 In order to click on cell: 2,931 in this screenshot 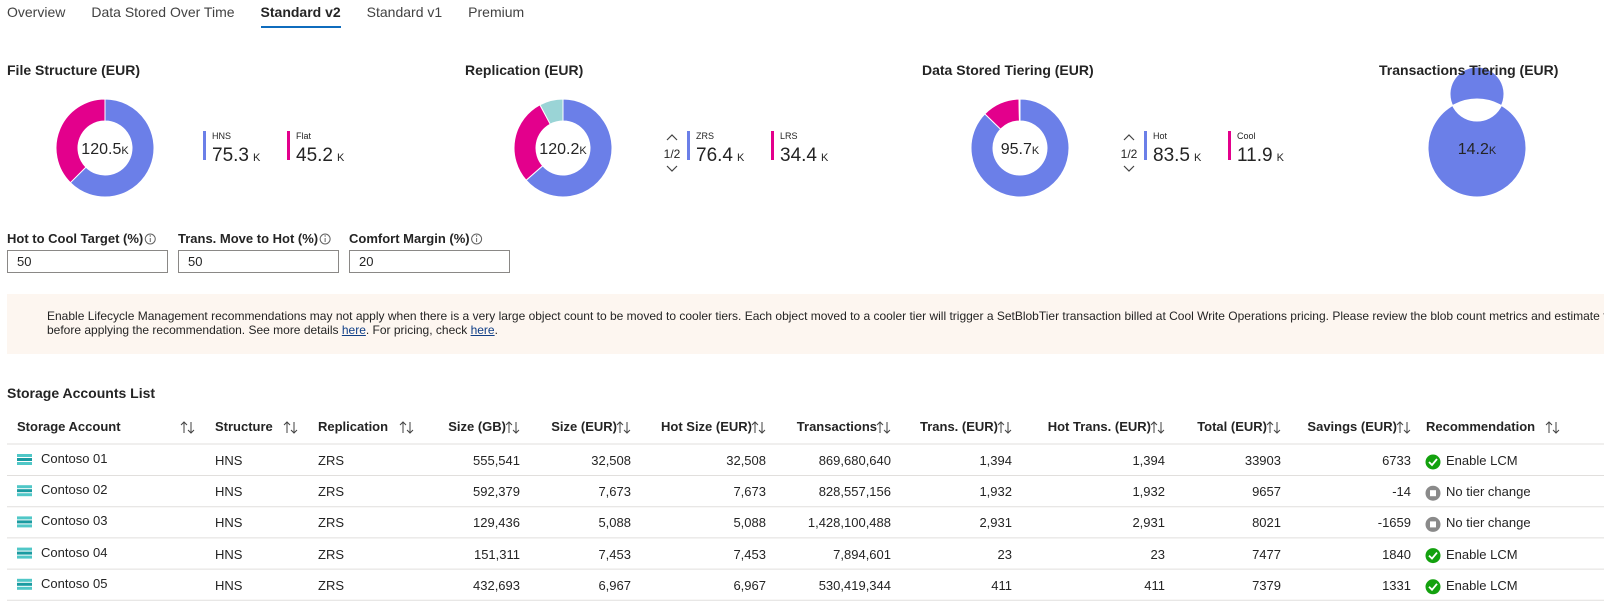, I will do `click(995, 523)`.